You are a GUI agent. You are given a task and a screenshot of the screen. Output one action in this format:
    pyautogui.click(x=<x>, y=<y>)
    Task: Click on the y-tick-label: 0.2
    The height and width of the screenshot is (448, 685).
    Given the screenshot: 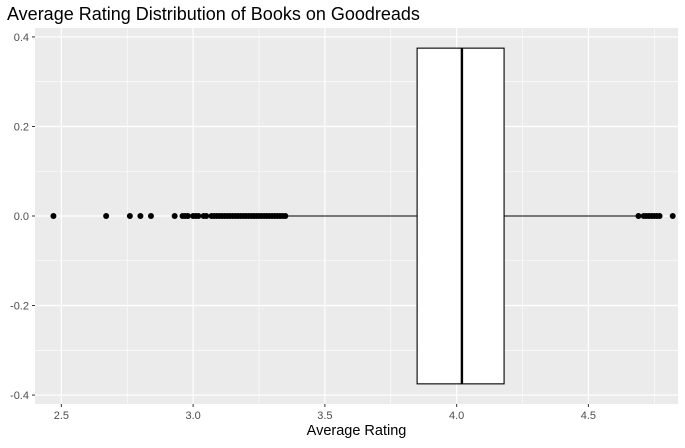 What is the action you would take?
    pyautogui.click(x=21, y=127)
    